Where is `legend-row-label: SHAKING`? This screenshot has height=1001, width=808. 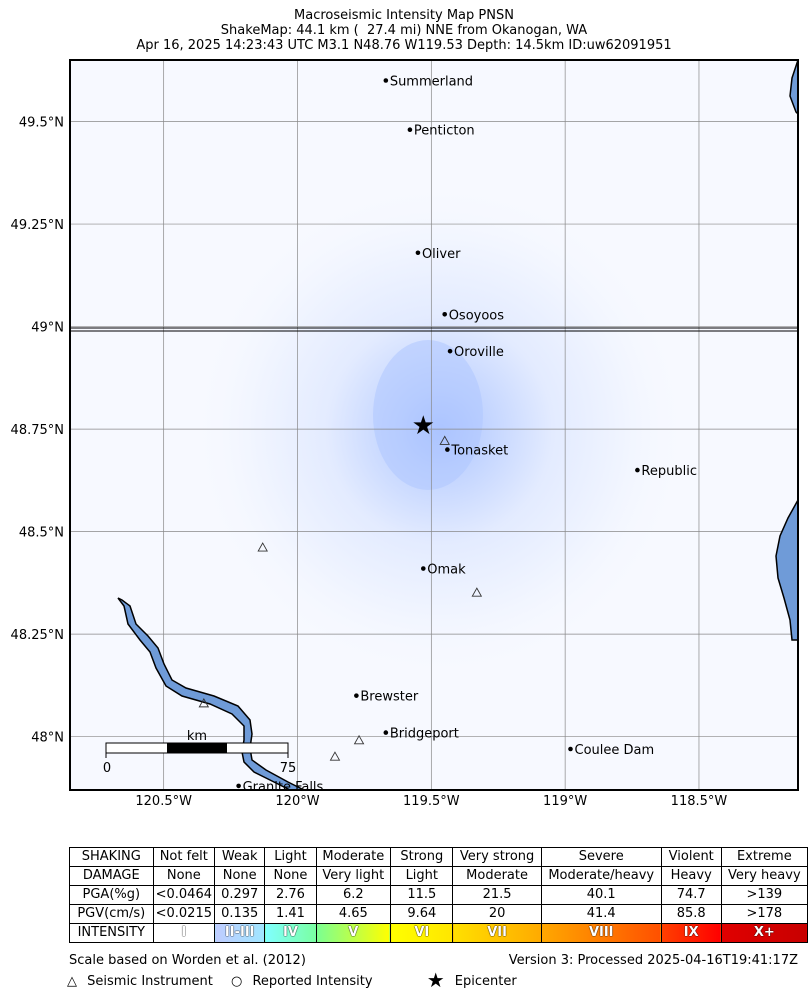 legend-row-label: SHAKING is located at coordinates (111, 857).